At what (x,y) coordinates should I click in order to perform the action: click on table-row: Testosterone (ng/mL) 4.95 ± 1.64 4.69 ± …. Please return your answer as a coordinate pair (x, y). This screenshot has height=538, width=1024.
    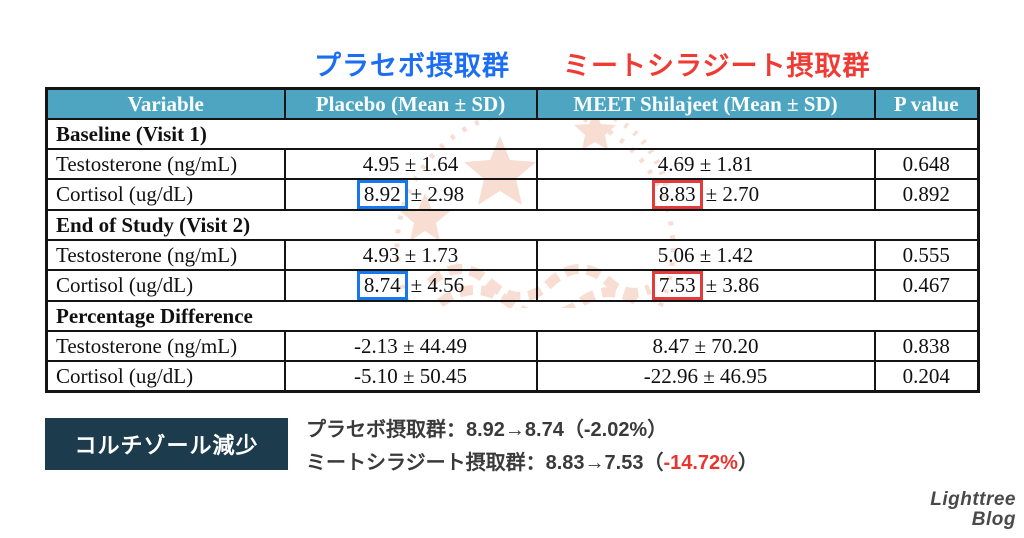
    Looking at the image, I should click on (512, 164).